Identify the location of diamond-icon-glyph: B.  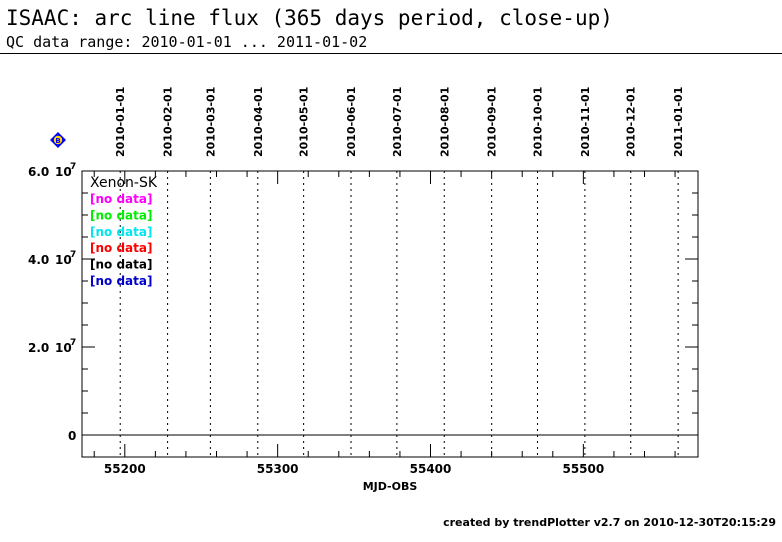
(57, 141).